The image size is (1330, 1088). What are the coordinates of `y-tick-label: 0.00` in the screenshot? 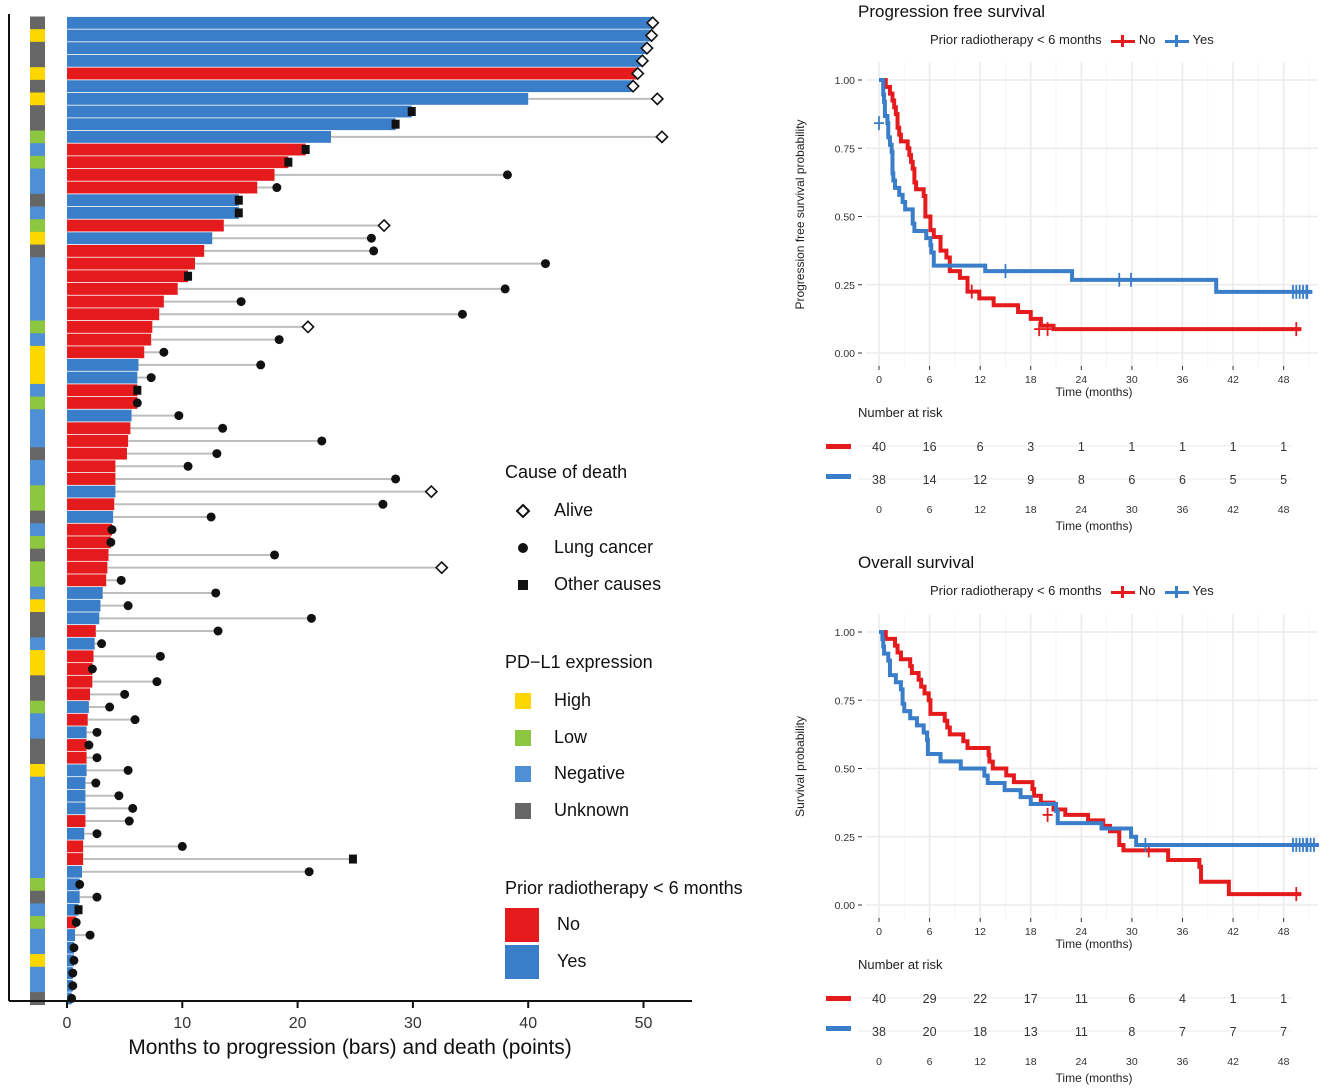 It's located at (845, 906).